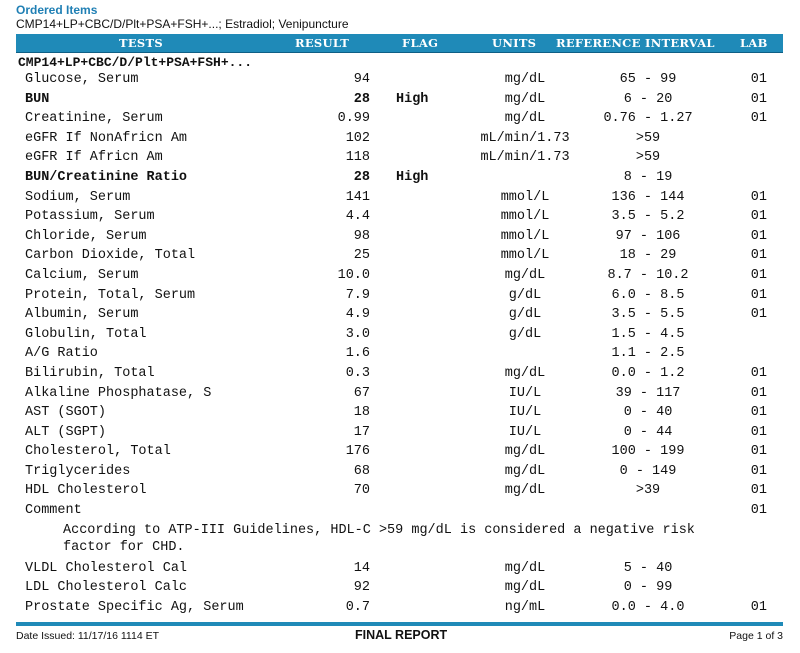 This screenshot has width=800, height=653. What do you see at coordinates (361, 568) in the screenshot?
I see `result-value: 14` at bounding box center [361, 568].